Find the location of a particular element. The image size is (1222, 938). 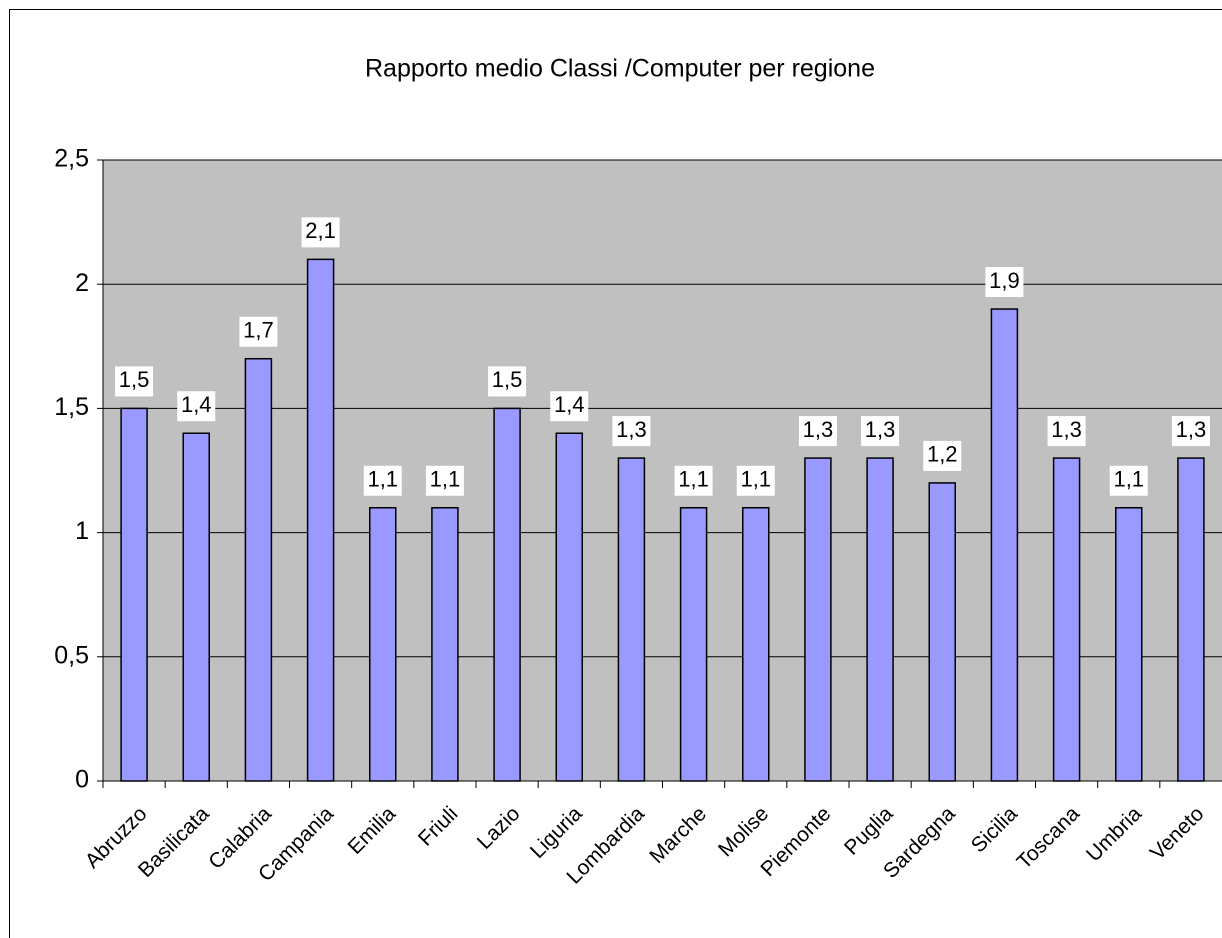

data-label: 2,1 is located at coordinates (320, 230).